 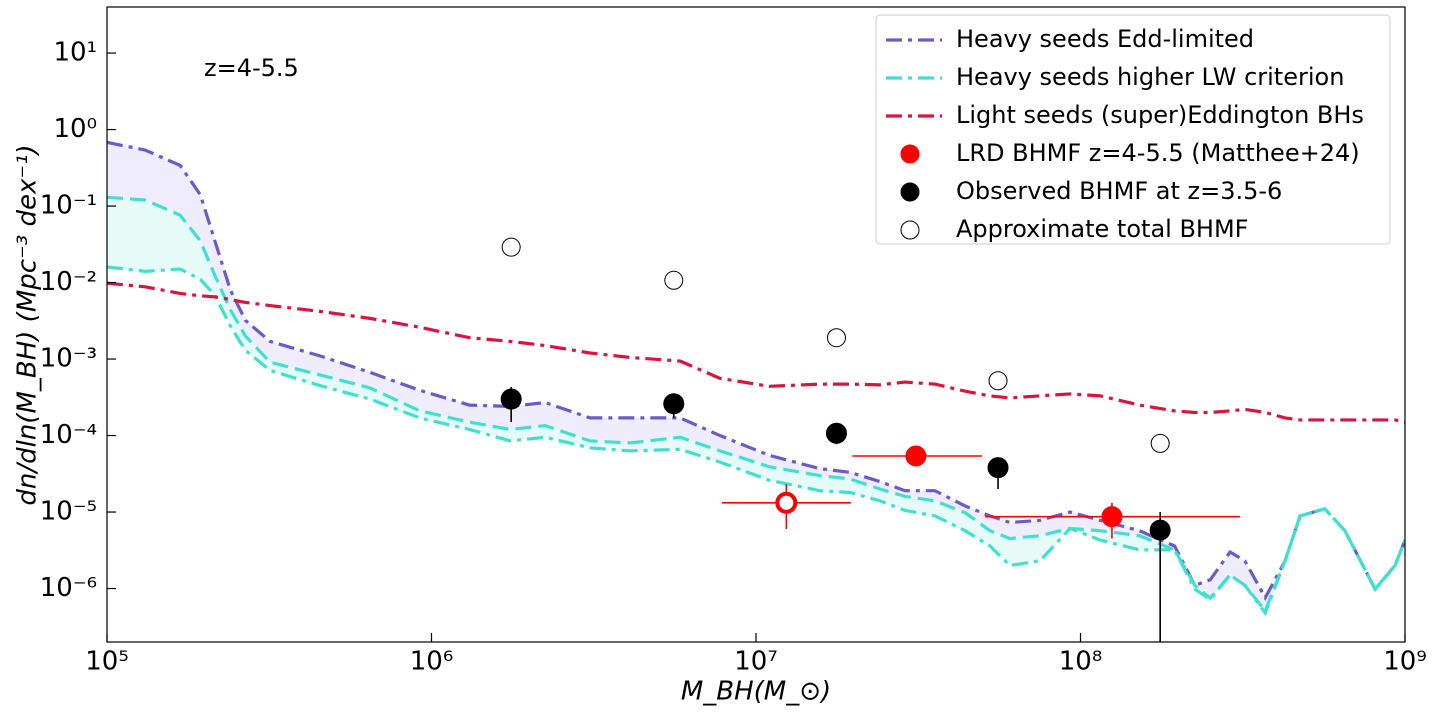 What do you see at coordinates (75, 53) in the screenshot?
I see `y-tick-label: 10¹` at bounding box center [75, 53].